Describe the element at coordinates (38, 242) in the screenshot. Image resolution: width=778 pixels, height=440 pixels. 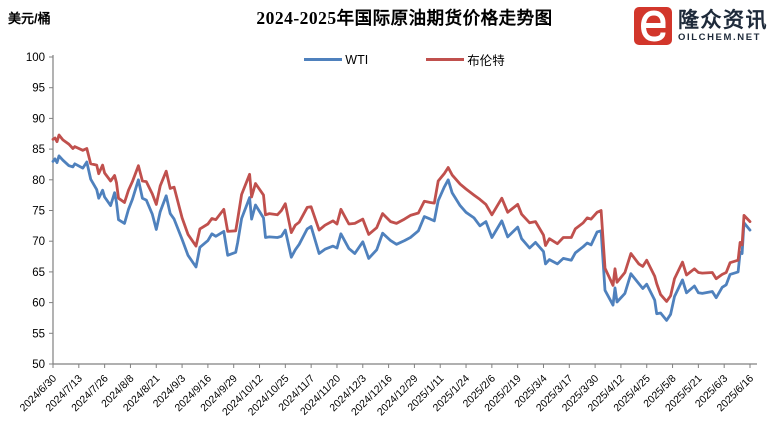
I see `y-tick-label: 70` at that location.